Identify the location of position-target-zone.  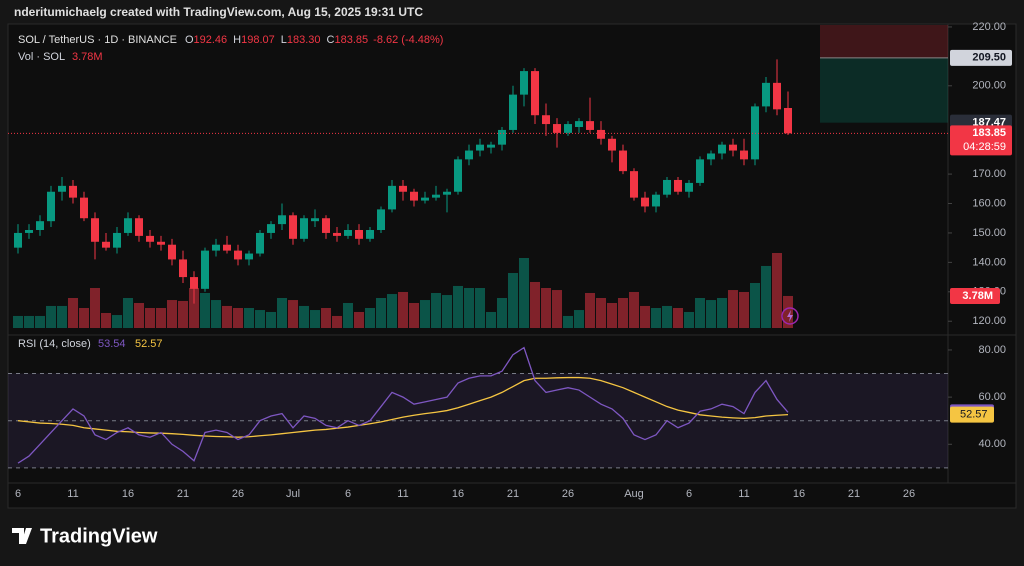
(884, 90).